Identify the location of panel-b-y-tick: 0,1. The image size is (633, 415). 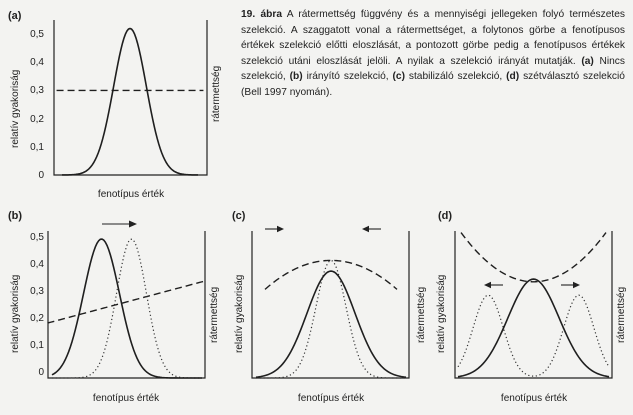
(37, 345).